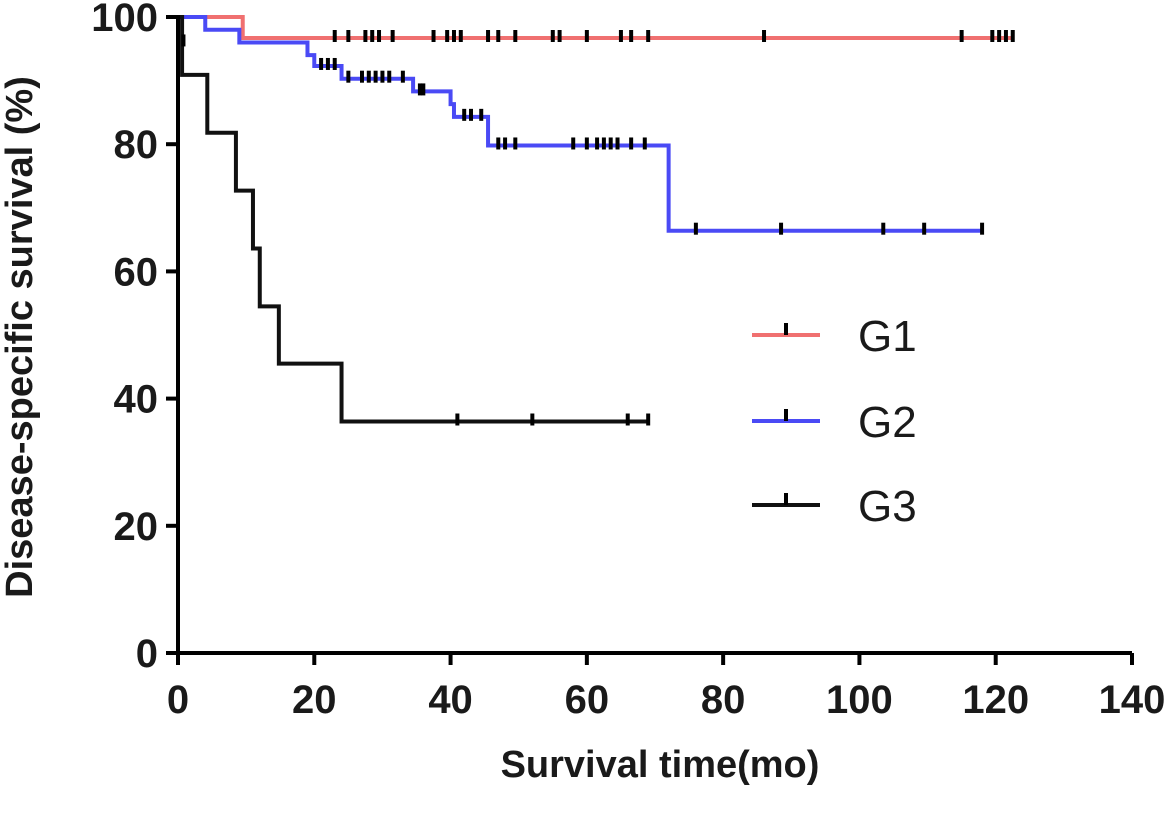  I want to click on series-g1, so click(596, 28).